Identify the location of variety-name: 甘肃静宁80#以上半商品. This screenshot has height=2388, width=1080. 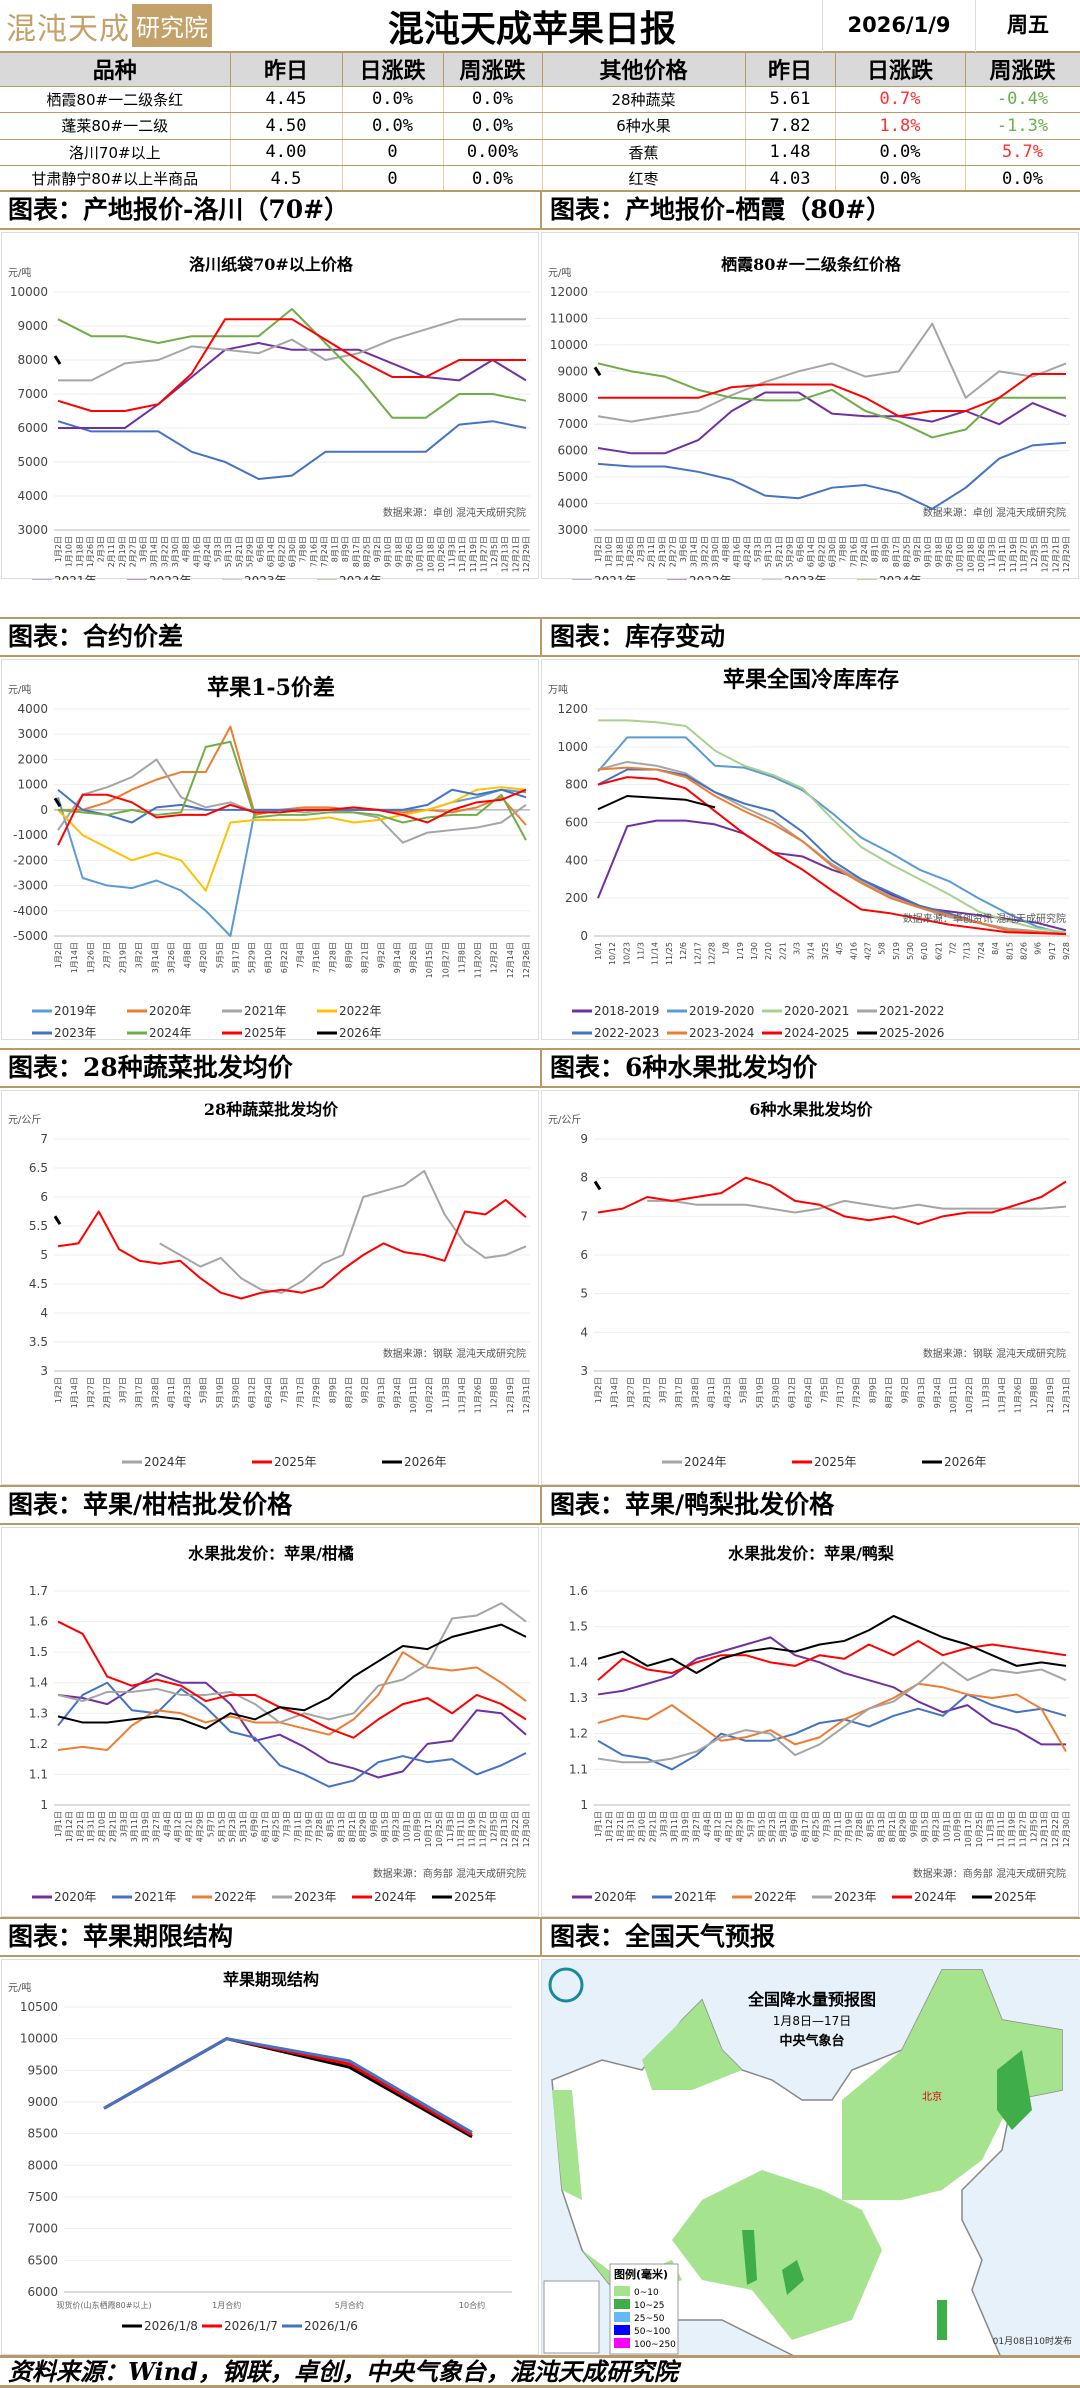
(115, 179).